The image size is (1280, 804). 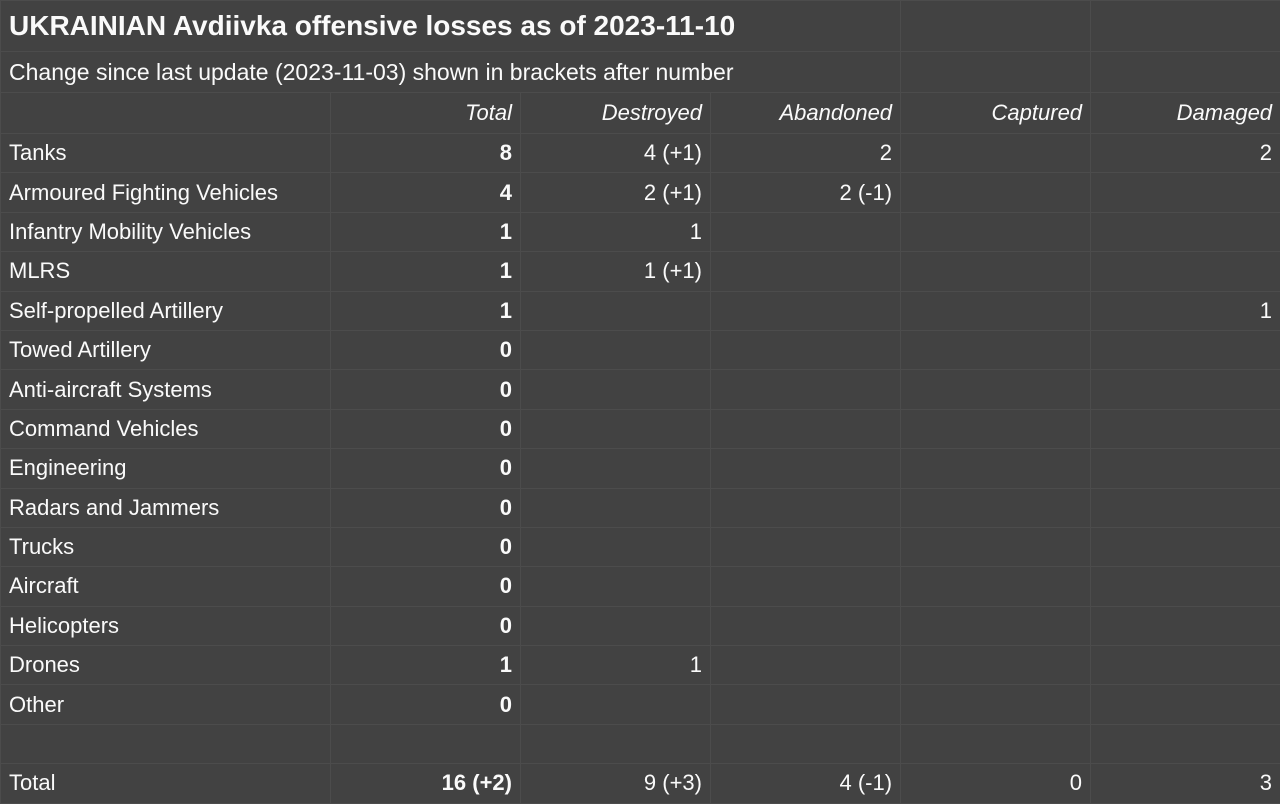 I want to click on column-header-total: Total, so click(x=426, y=113).